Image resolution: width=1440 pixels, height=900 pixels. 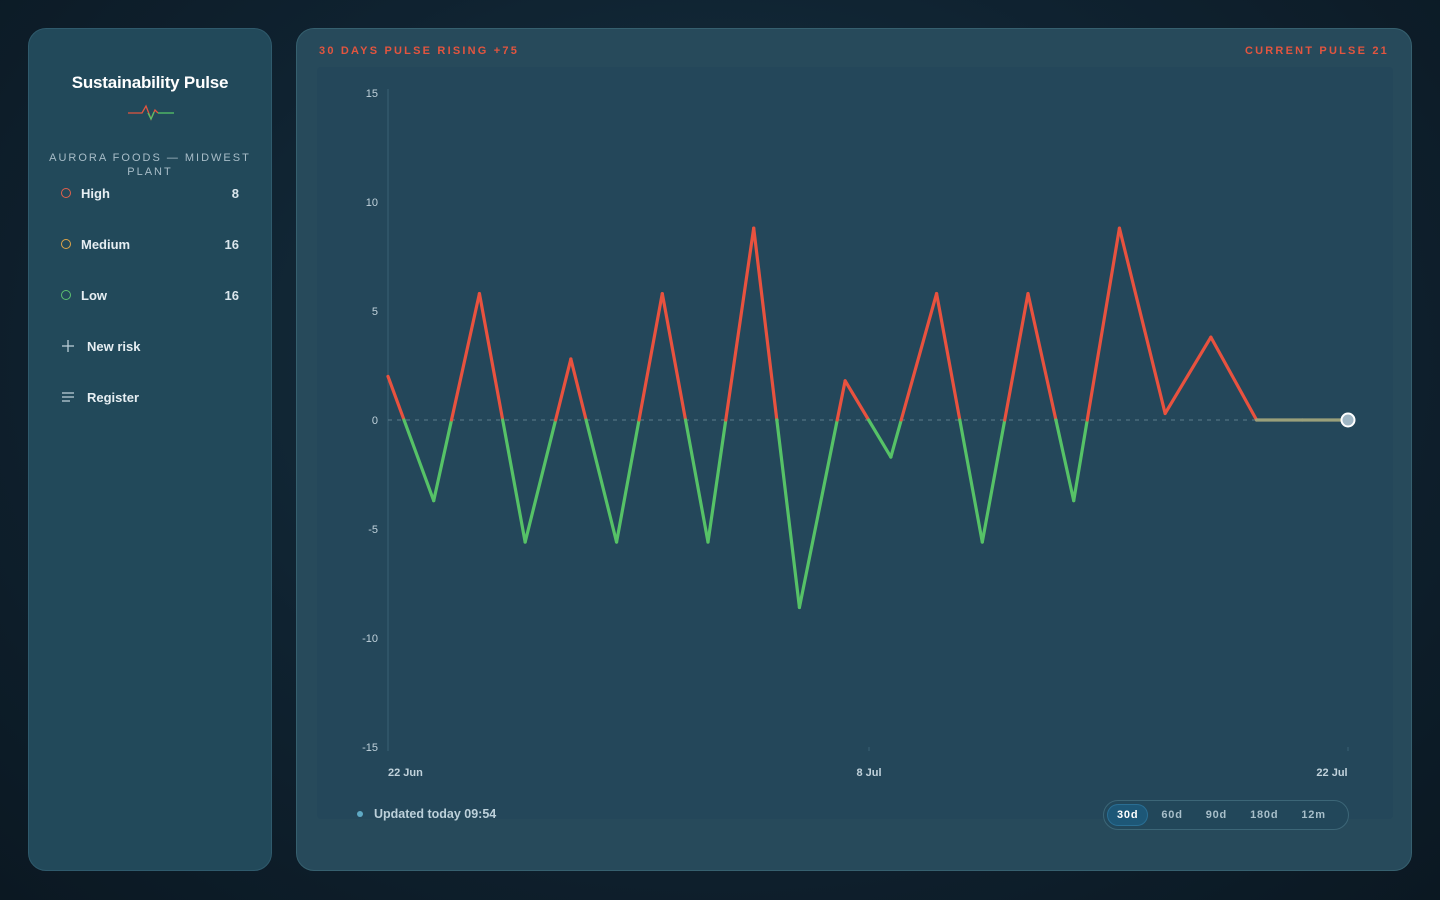 What do you see at coordinates (1313, 815) in the screenshot?
I see `range-12m-button: 12m` at bounding box center [1313, 815].